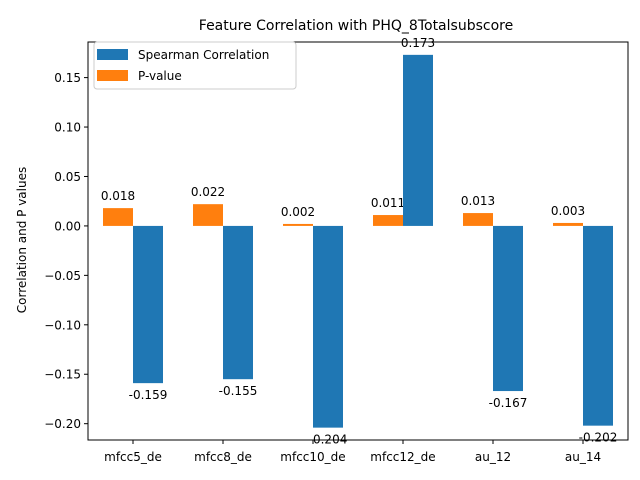 This screenshot has width=640, height=480. Describe the element at coordinates (418, 140) in the screenshot. I see `bar-spearman-mfcc12_de` at that location.